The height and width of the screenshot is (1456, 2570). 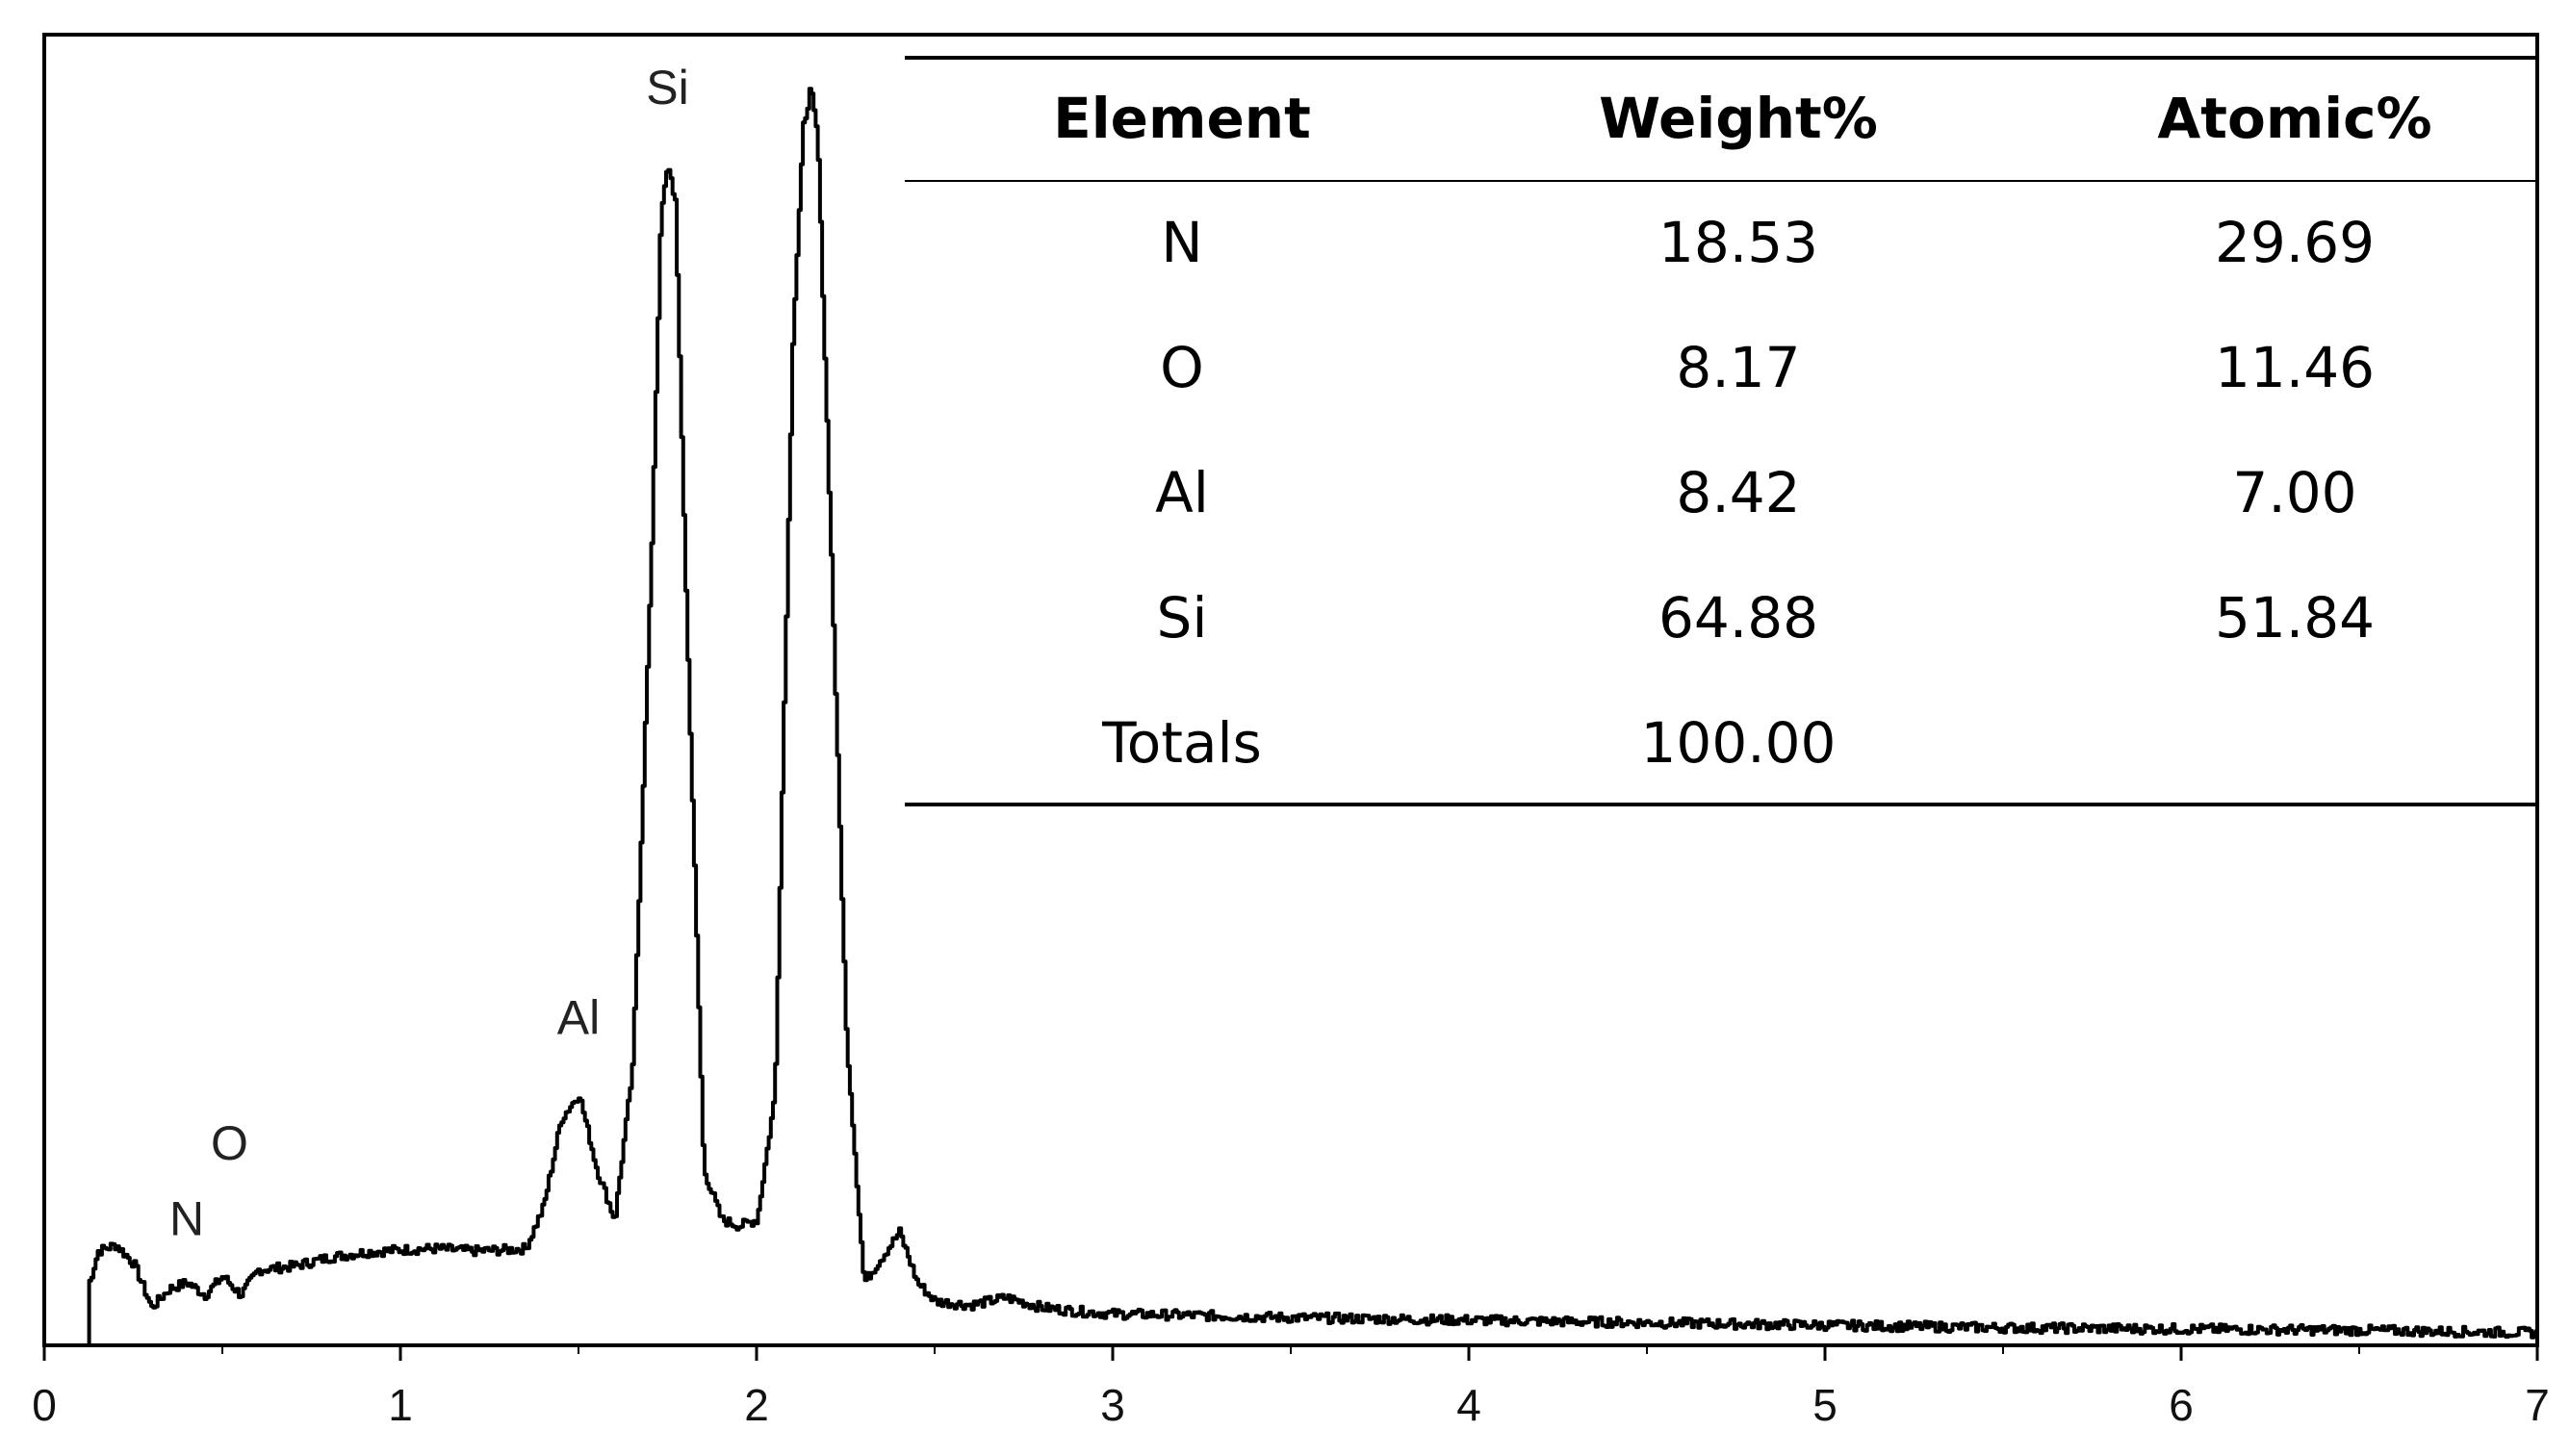 I want to click on x-tick-label: 6, so click(x=2182, y=1405).